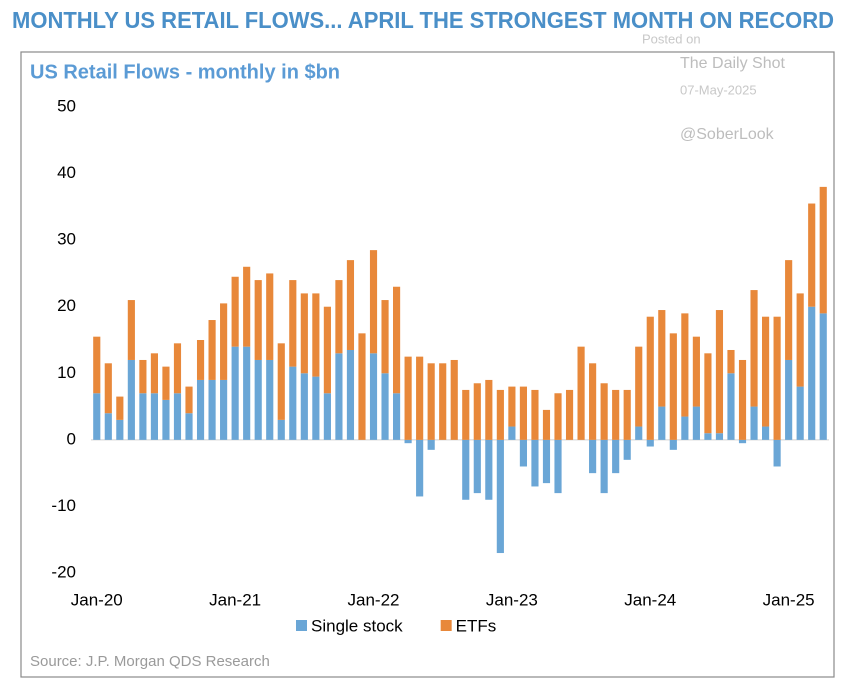 This screenshot has width=848, height=688. Describe the element at coordinates (150, 661) in the screenshot. I see `source: Source: J.P. Morgan QDS Research` at that location.